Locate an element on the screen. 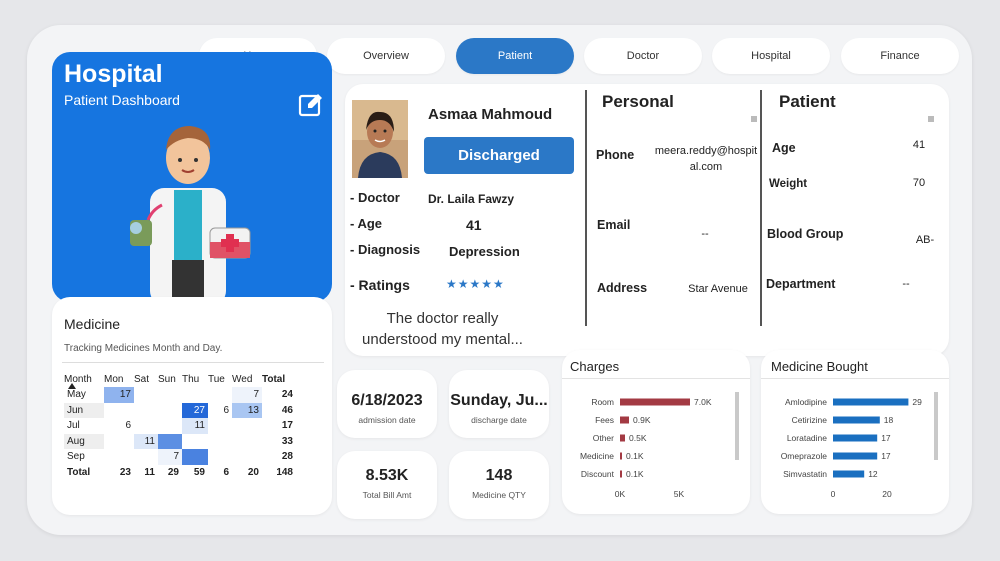 The image size is (1000, 561). category-label: Medicine is located at coordinates (597, 456).